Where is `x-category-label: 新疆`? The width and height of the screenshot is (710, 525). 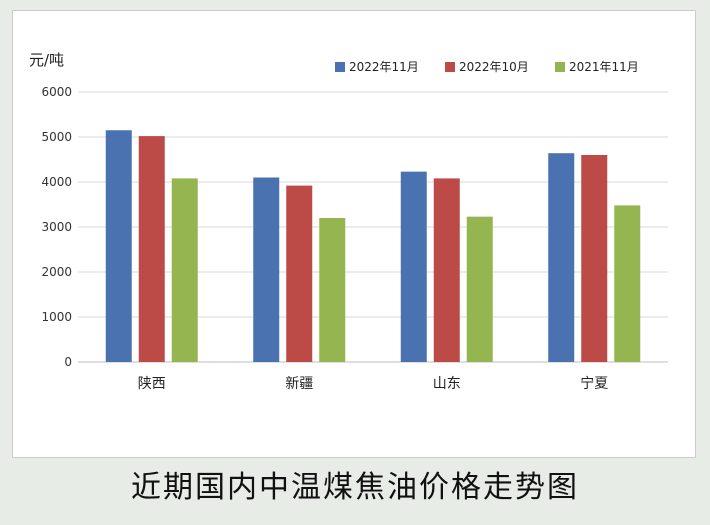 x-category-label: 新疆 is located at coordinates (299, 384).